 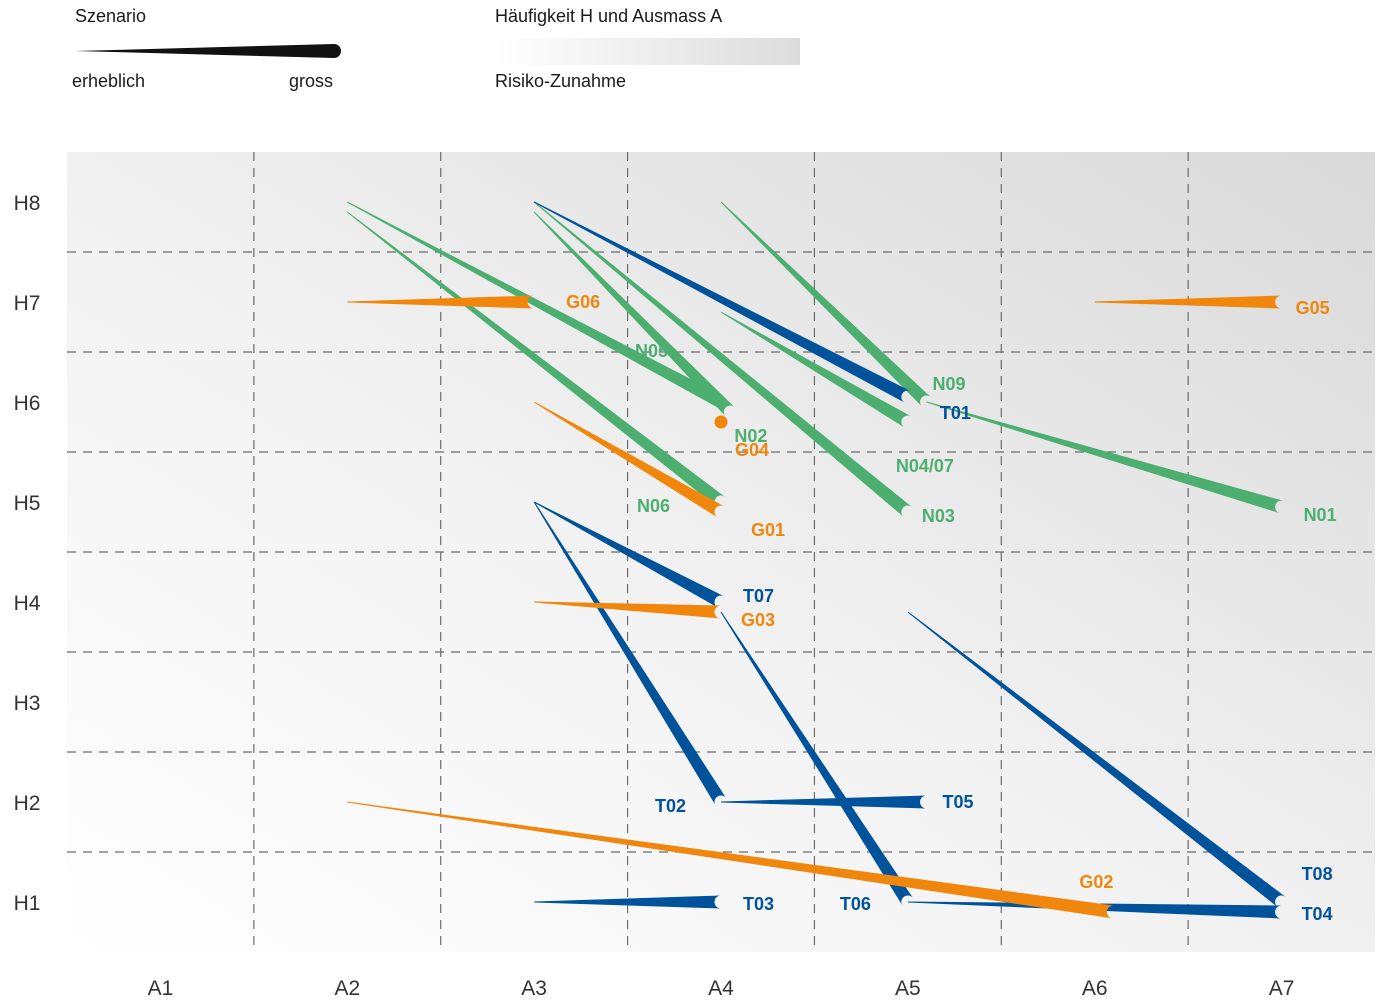 What do you see at coordinates (630, 653) in the screenshot?
I see `scenario-t02` at bounding box center [630, 653].